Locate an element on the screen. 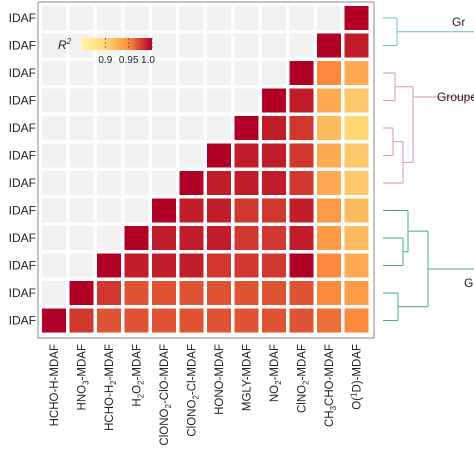 The image size is (474, 474). column-label: NO2-MDAF is located at coordinates (276, 373).